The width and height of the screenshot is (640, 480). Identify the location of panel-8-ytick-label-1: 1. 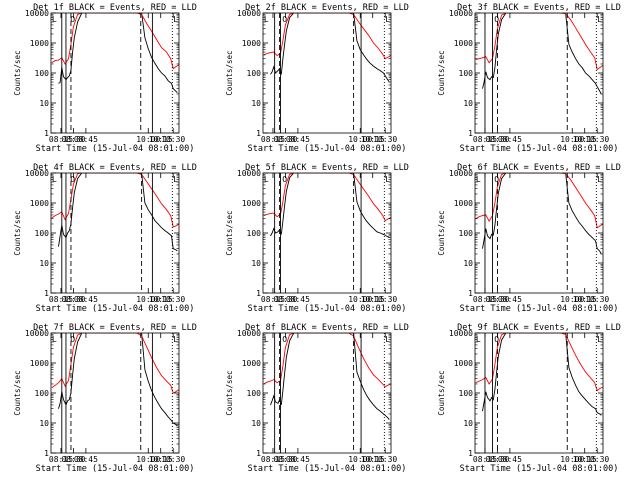
(258, 453).